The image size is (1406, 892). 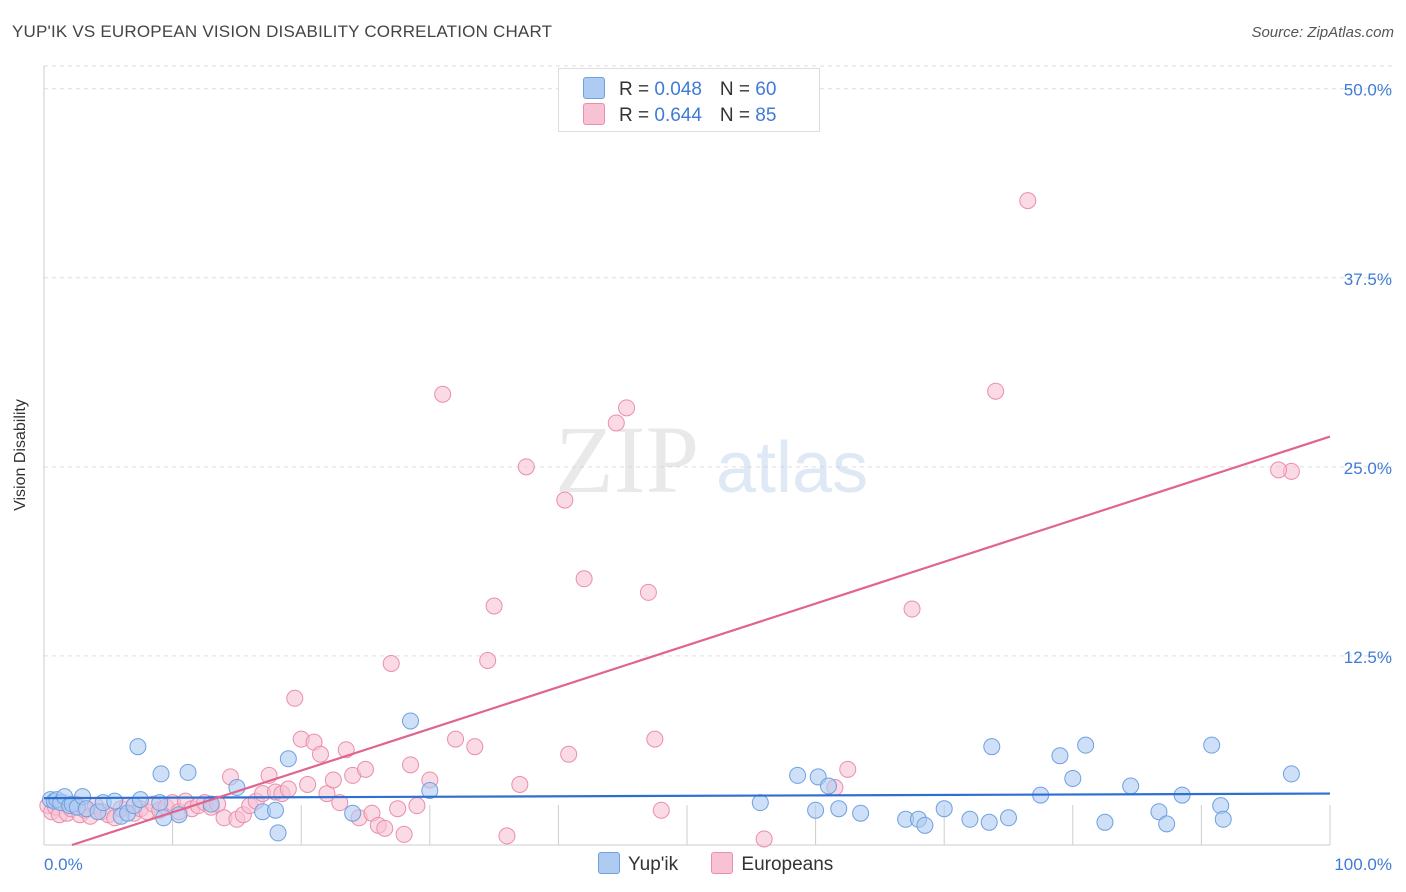 I want to click on watermark: ZIP atlas, so click(x=711, y=459).